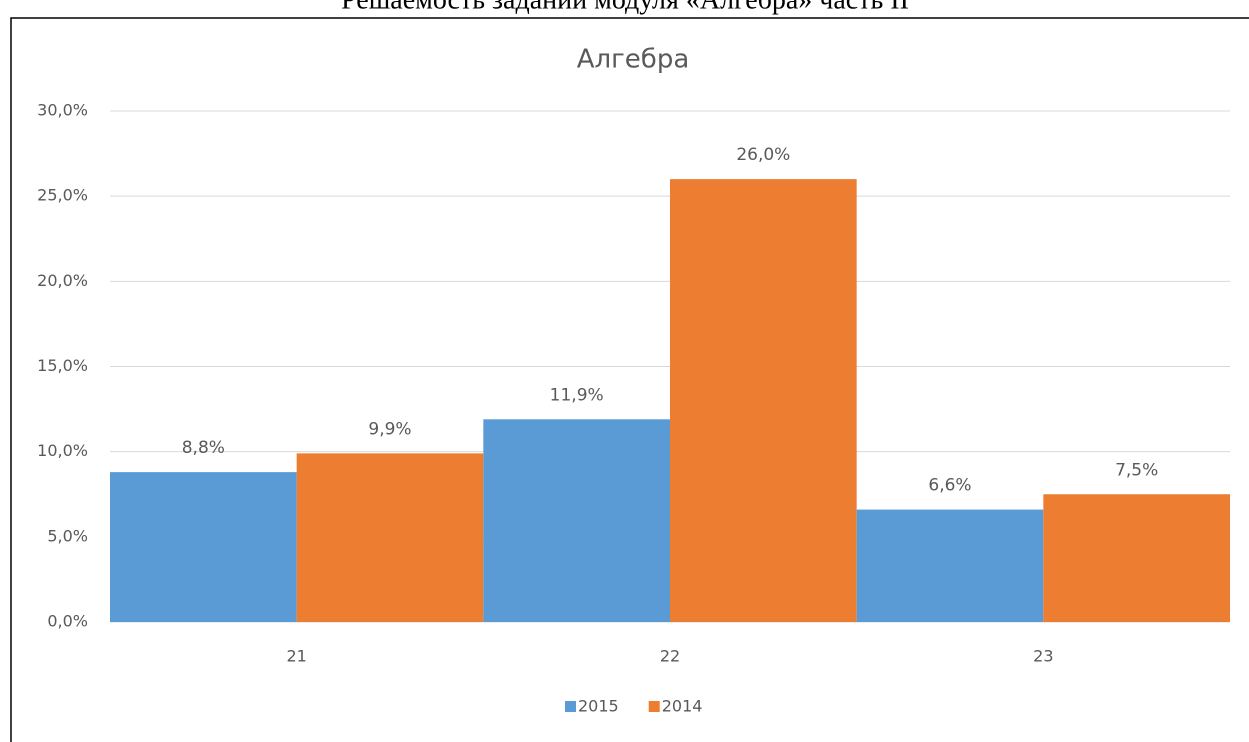 Image resolution: width=1249 pixels, height=742 pixels. I want to click on y-tick-label: 10,0%, so click(62, 450).